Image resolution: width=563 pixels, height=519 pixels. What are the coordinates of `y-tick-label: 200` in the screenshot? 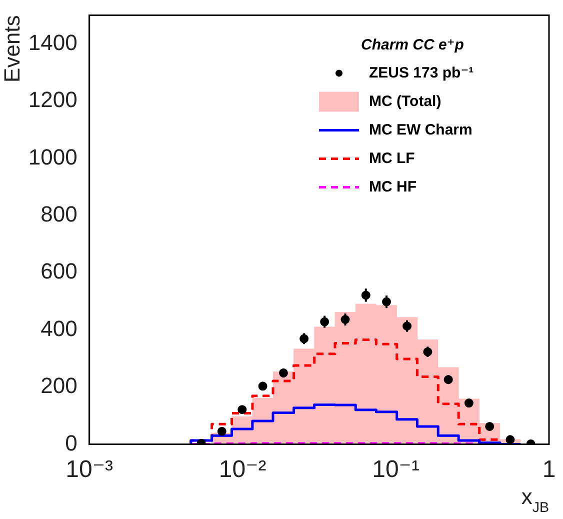 It's located at (59, 385).